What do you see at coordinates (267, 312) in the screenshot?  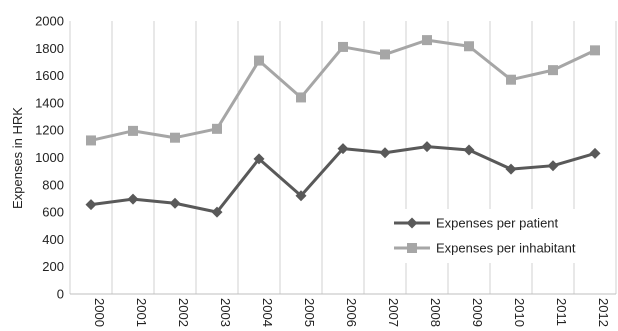 I see `x-tick-label: 2004` at bounding box center [267, 312].